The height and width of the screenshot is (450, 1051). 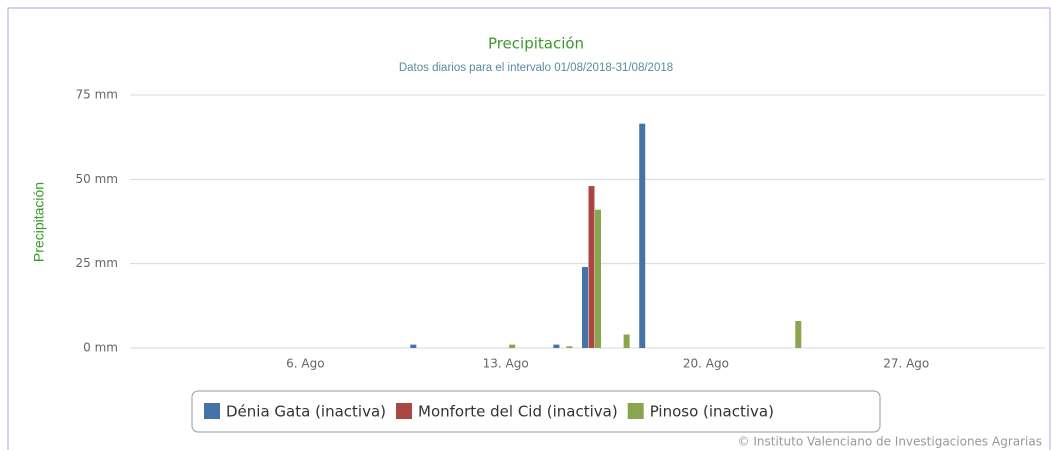 What do you see at coordinates (706, 364) in the screenshot?
I see `x-tick-label: 20. Ago` at bounding box center [706, 364].